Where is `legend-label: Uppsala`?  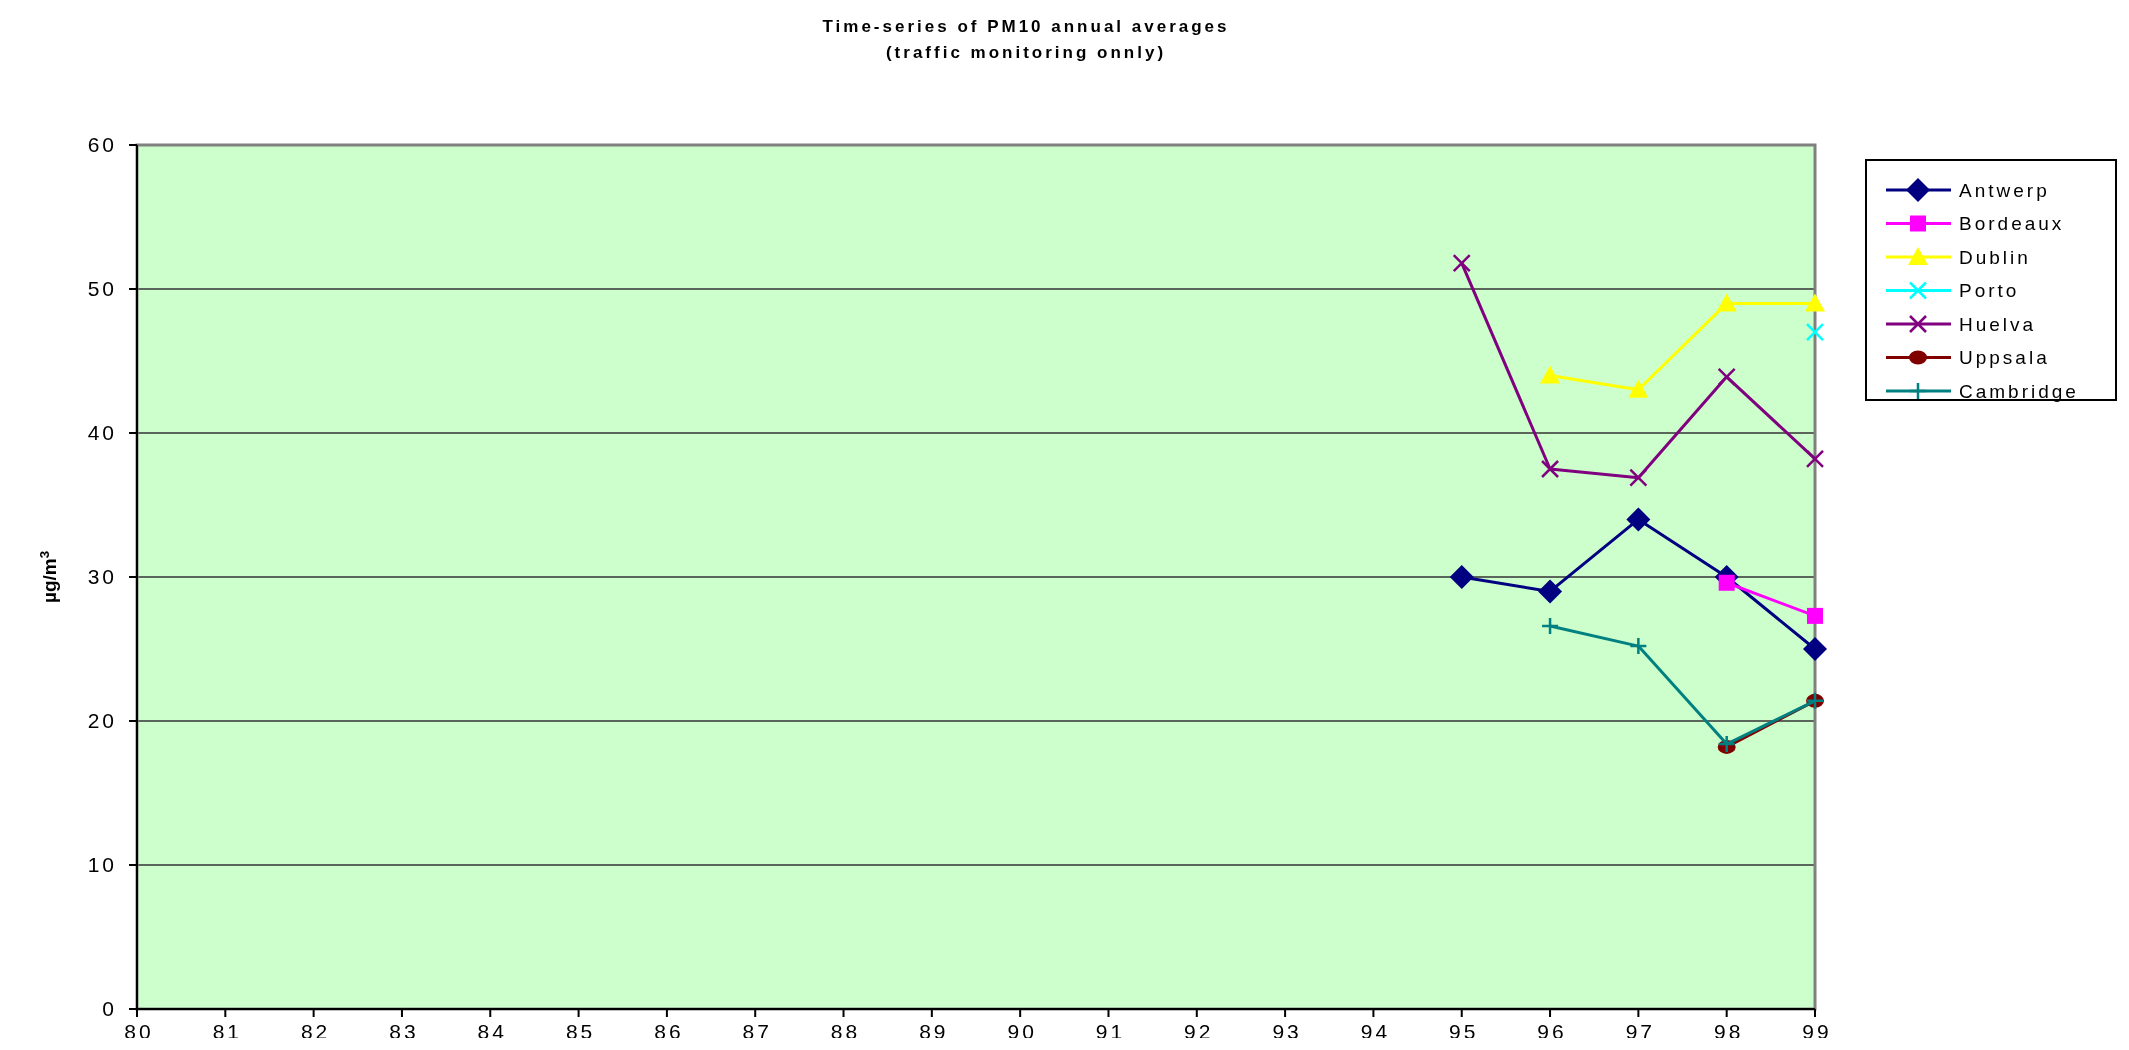 legend-label: Uppsala is located at coordinates (2004, 358).